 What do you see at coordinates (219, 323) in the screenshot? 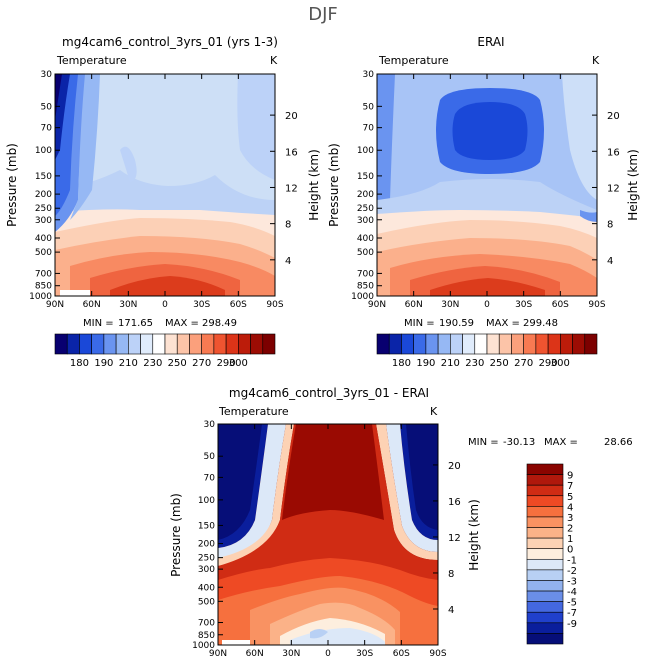
I see `max-value: 298.49` at bounding box center [219, 323].